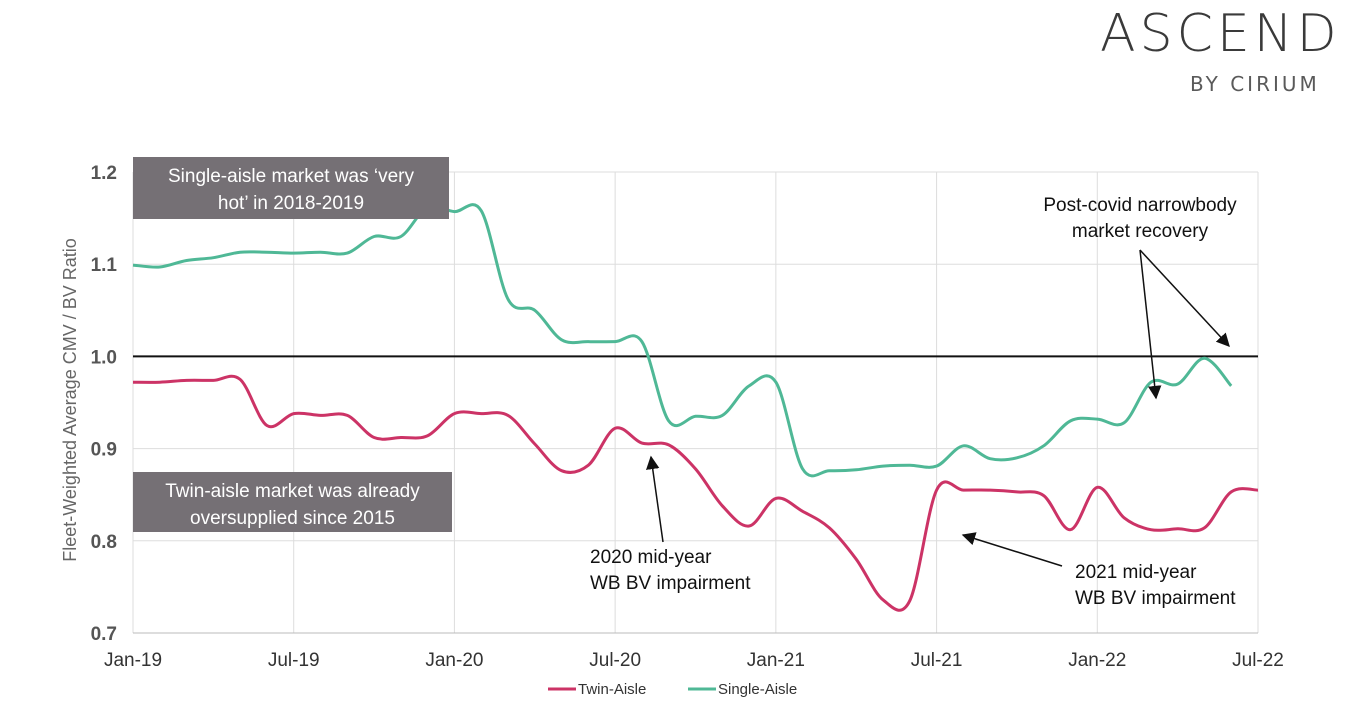  I want to click on recovery-note: Post-covid narrowbody market recovery, so click(1140, 218).